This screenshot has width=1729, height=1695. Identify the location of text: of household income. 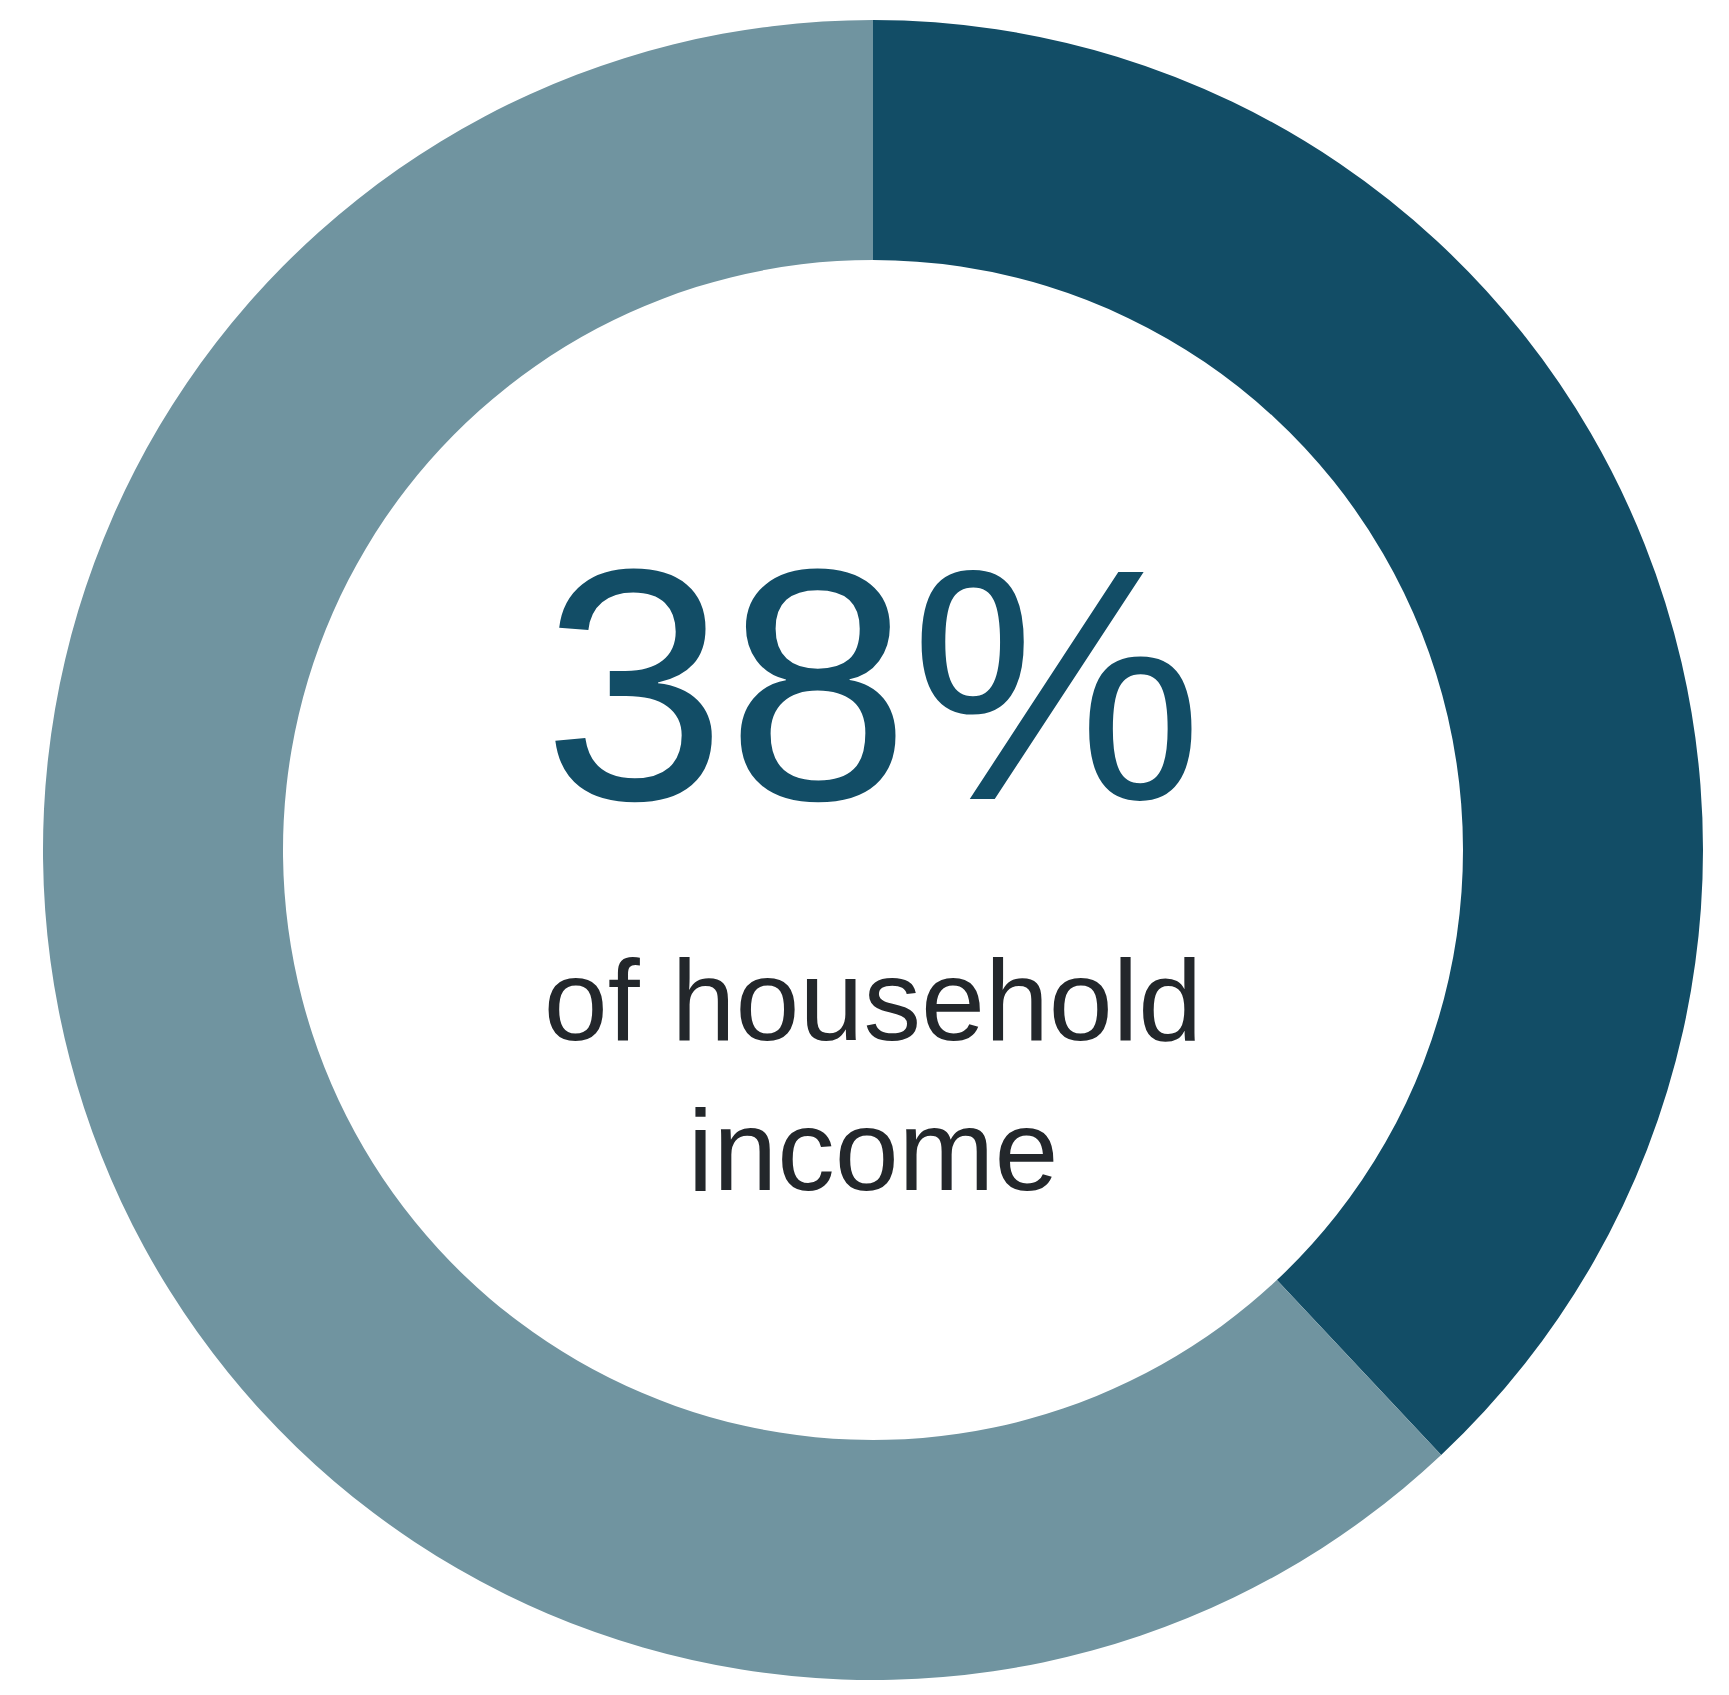
(873, 1075).